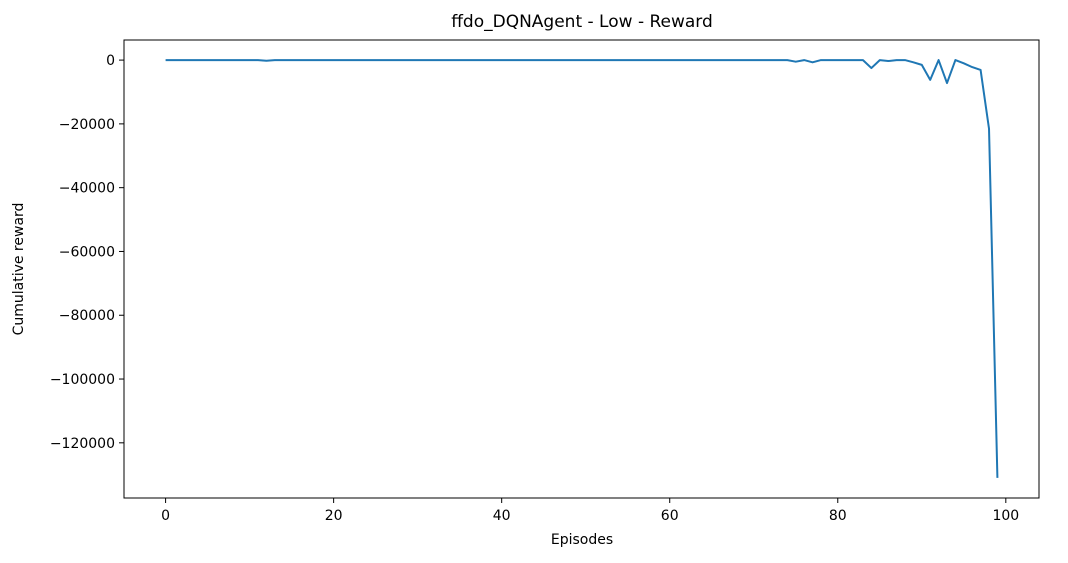  What do you see at coordinates (590, 511) in the screenshot?
I see `x-axis: 0 20 40 60 80 100` at bounding box center [590, 511].